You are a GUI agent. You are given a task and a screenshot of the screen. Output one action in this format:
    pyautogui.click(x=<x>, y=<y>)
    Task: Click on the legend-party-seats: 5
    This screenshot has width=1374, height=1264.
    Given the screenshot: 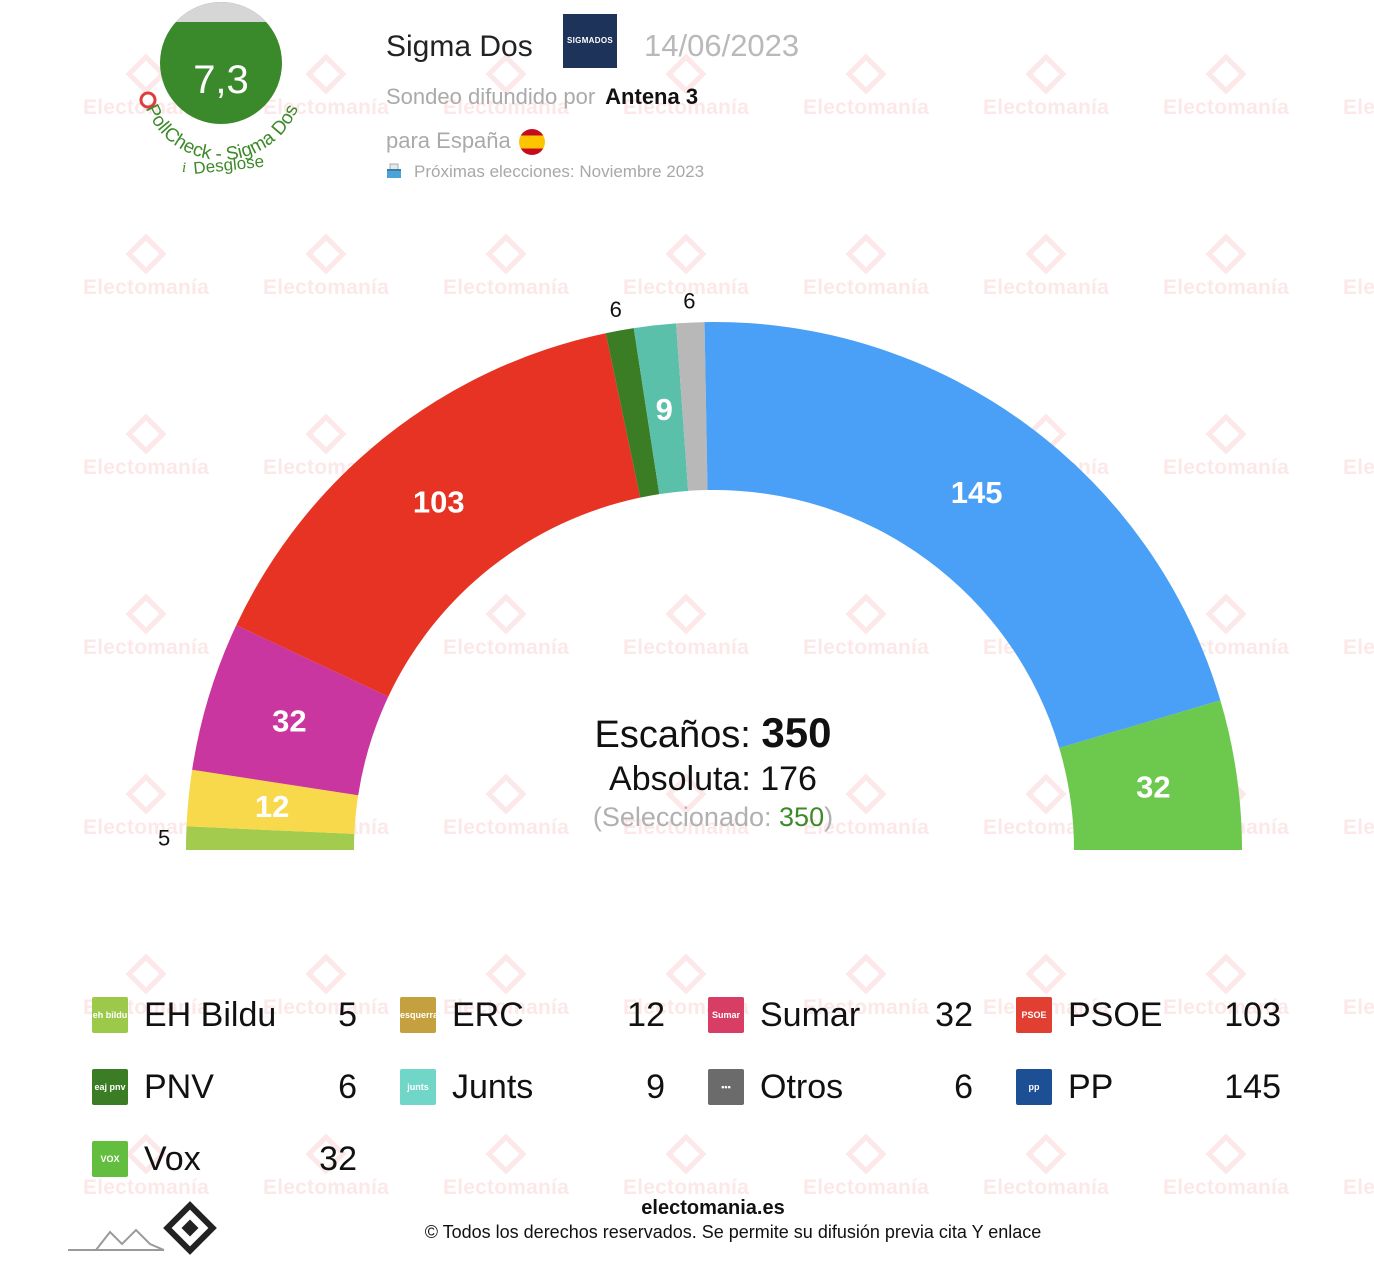 What is the action you would take?
    pyautogui.click(x=347, y=1015)
    